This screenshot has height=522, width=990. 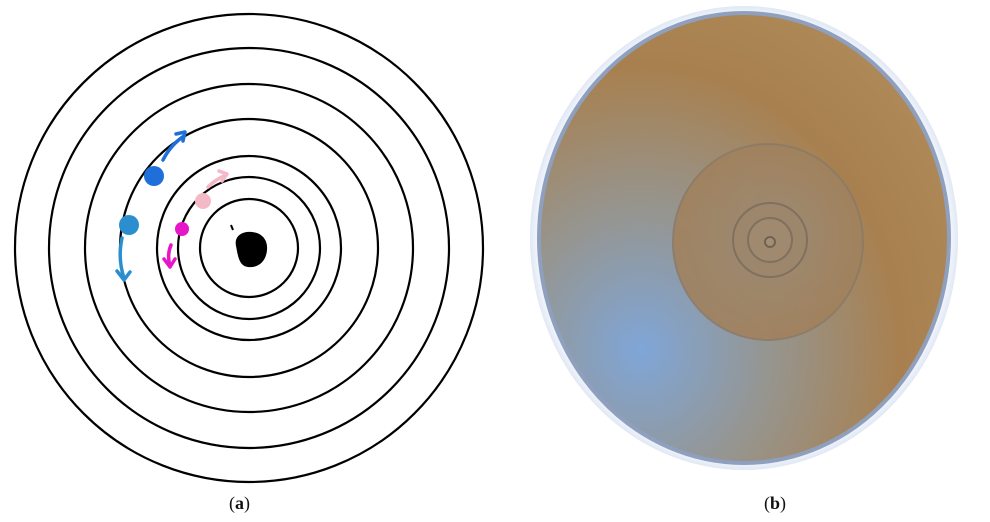 I want to click on marker-outer-top, so click(x=154, y=176).